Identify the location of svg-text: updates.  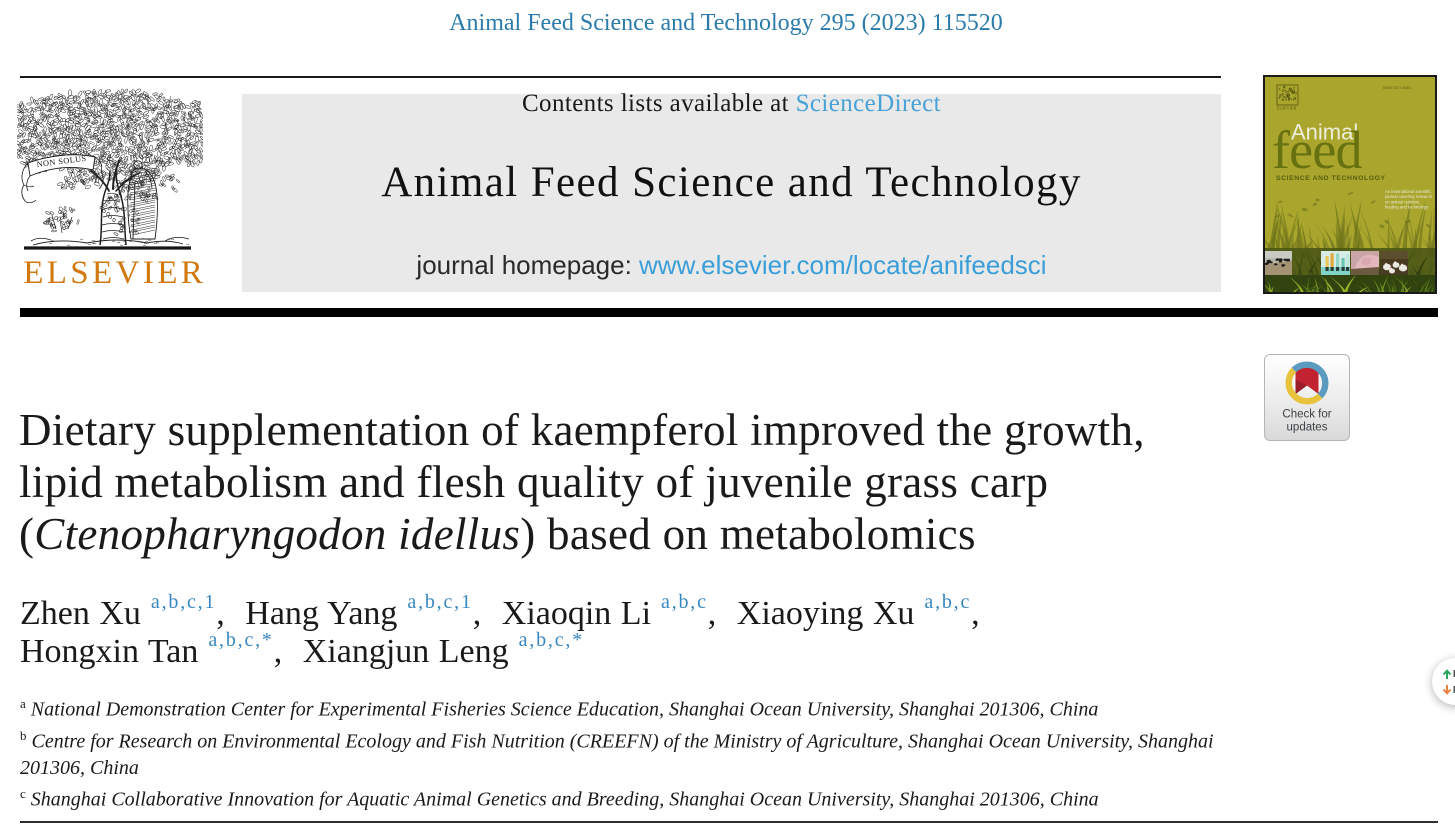
(1307, 428).